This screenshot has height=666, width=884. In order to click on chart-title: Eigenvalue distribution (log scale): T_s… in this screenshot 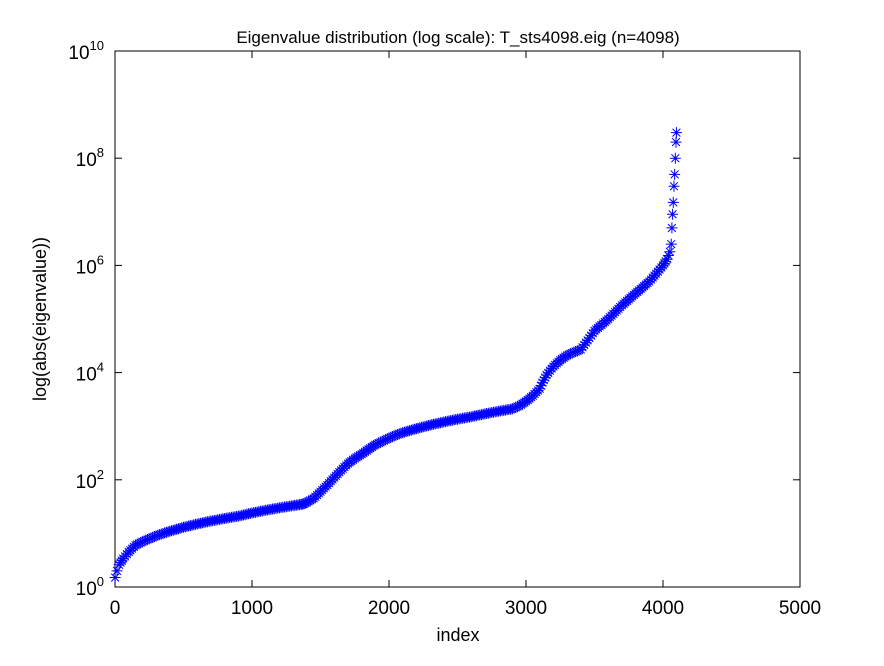, I will do `click(457, 37)`.